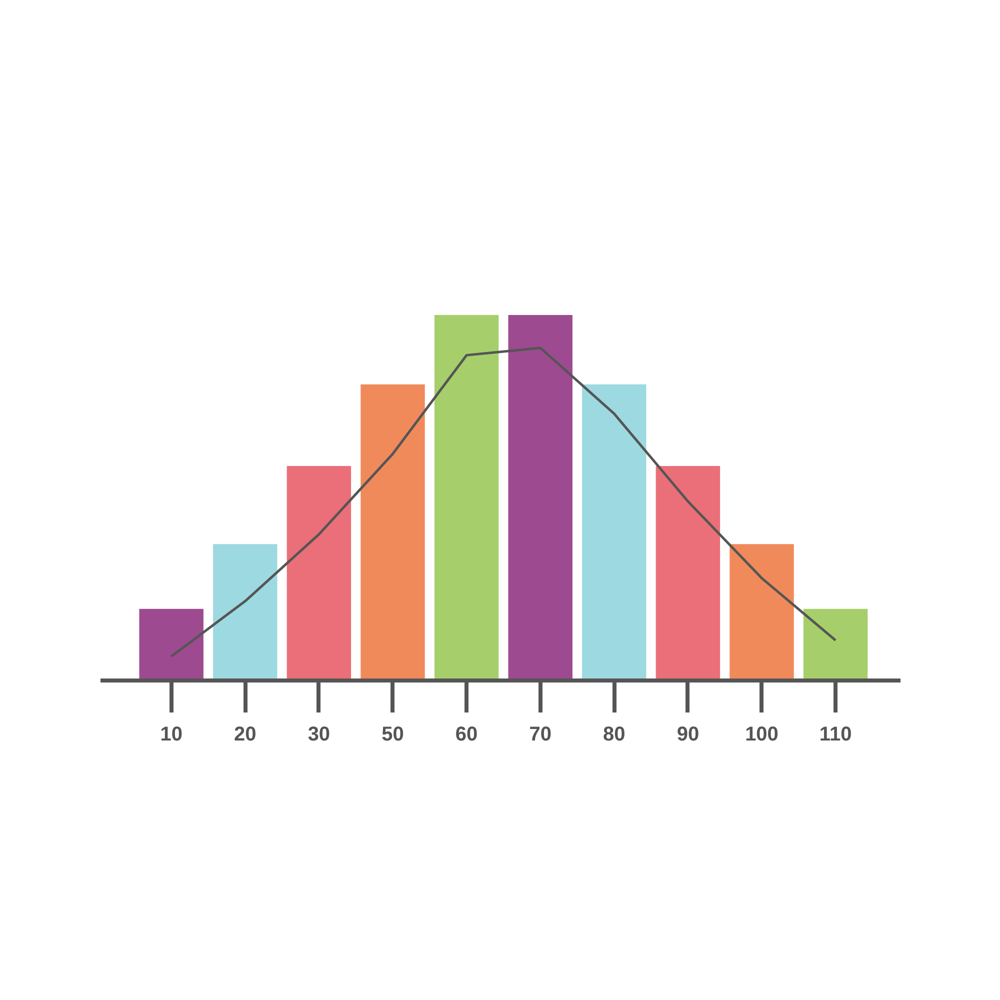 The width and height of the screenshot is (1000, 1000). I want to click on x-tick-label: 110, so click(835, 735).